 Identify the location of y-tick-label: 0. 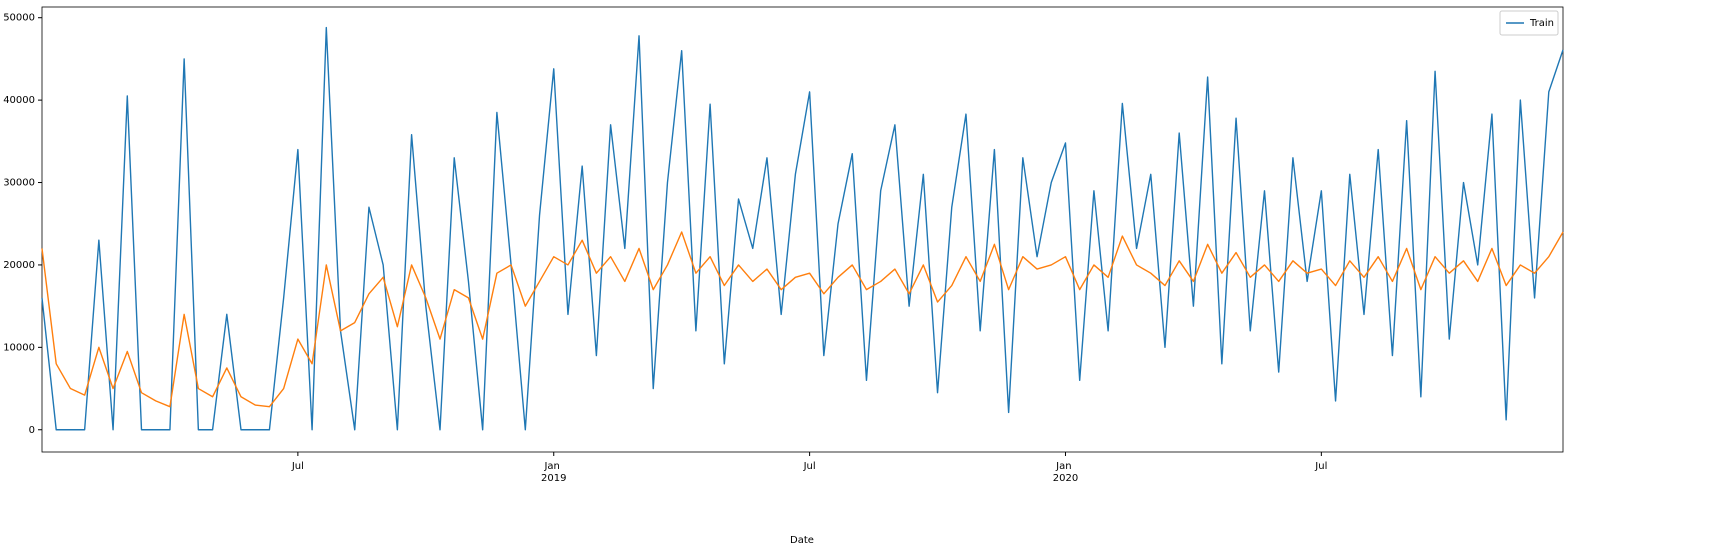
(32, 430).